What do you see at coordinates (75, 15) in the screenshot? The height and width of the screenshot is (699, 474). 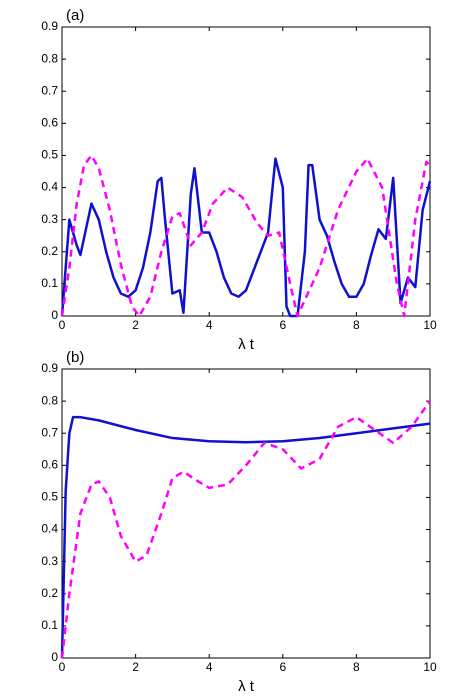 I see `panel-label: (a)` at bounding box center [75, 15].